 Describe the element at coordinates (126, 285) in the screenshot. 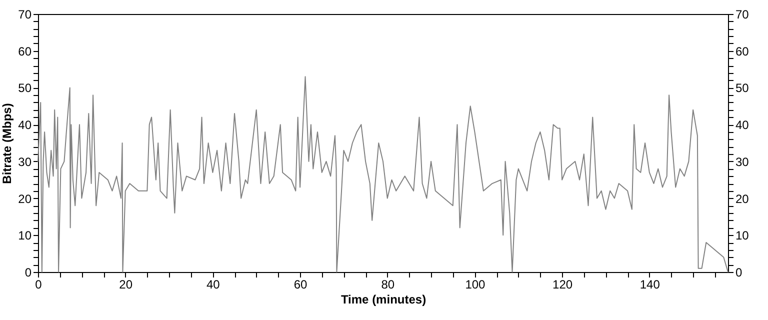

I see `x-tick-label: 20` at that location.